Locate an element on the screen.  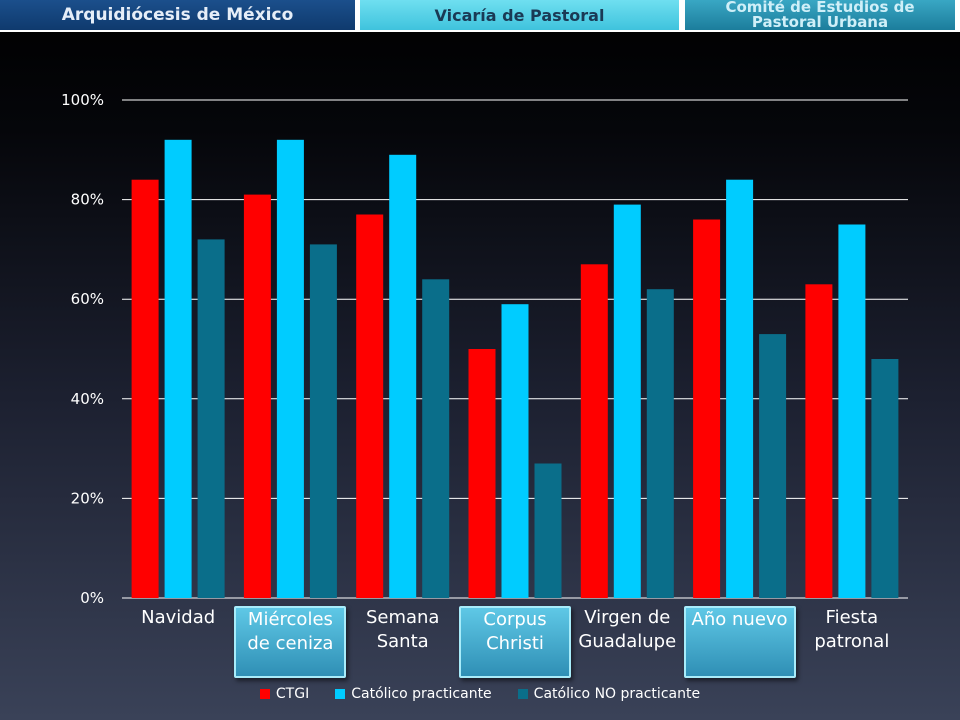
x-category-label: Fiesta patronal is located at coordinates (852, 642).